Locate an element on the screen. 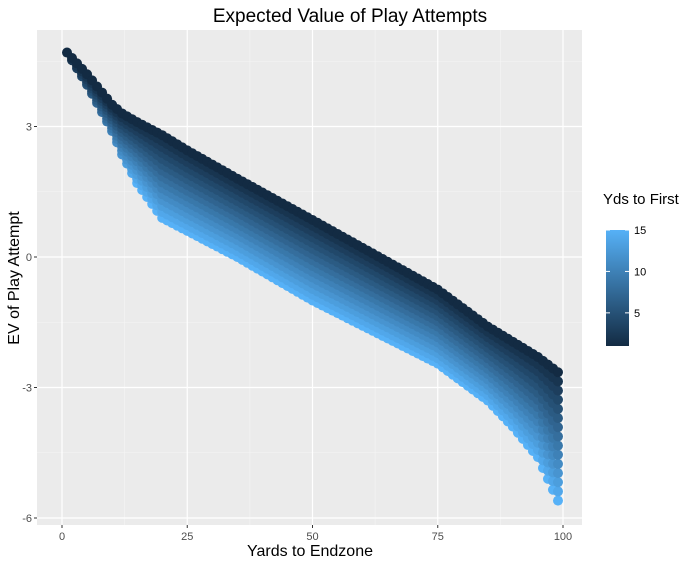  legend-title: Yds to First is located at coordinates (641, 199).